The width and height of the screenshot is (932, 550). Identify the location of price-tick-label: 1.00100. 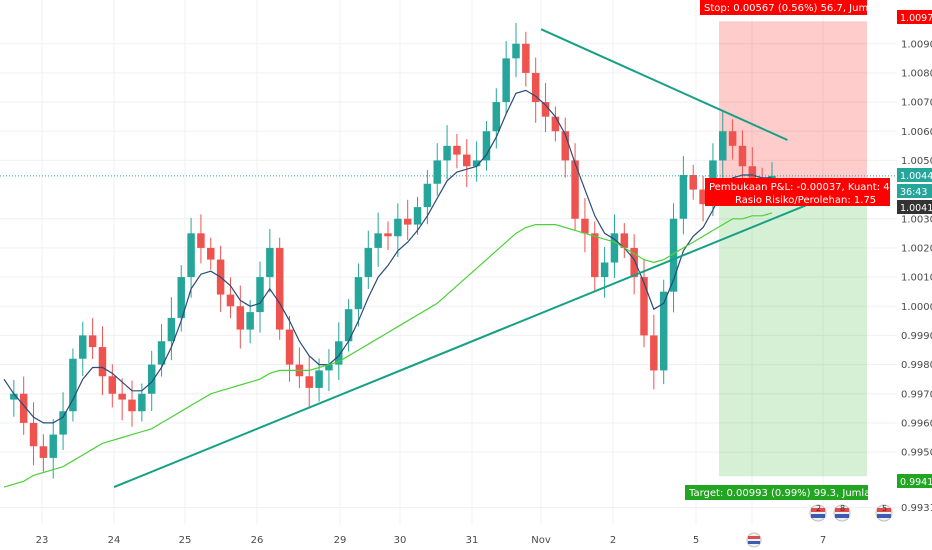
(916, 278).